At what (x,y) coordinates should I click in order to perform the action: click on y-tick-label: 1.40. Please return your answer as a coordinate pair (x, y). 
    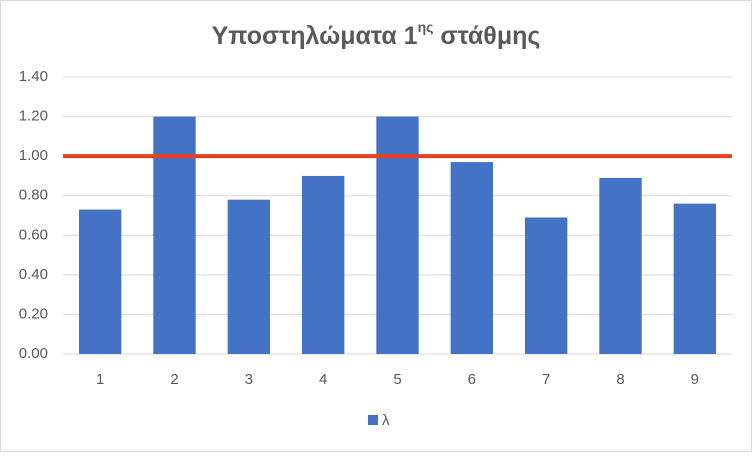
    Looking at the image, I should click on (33, 76).